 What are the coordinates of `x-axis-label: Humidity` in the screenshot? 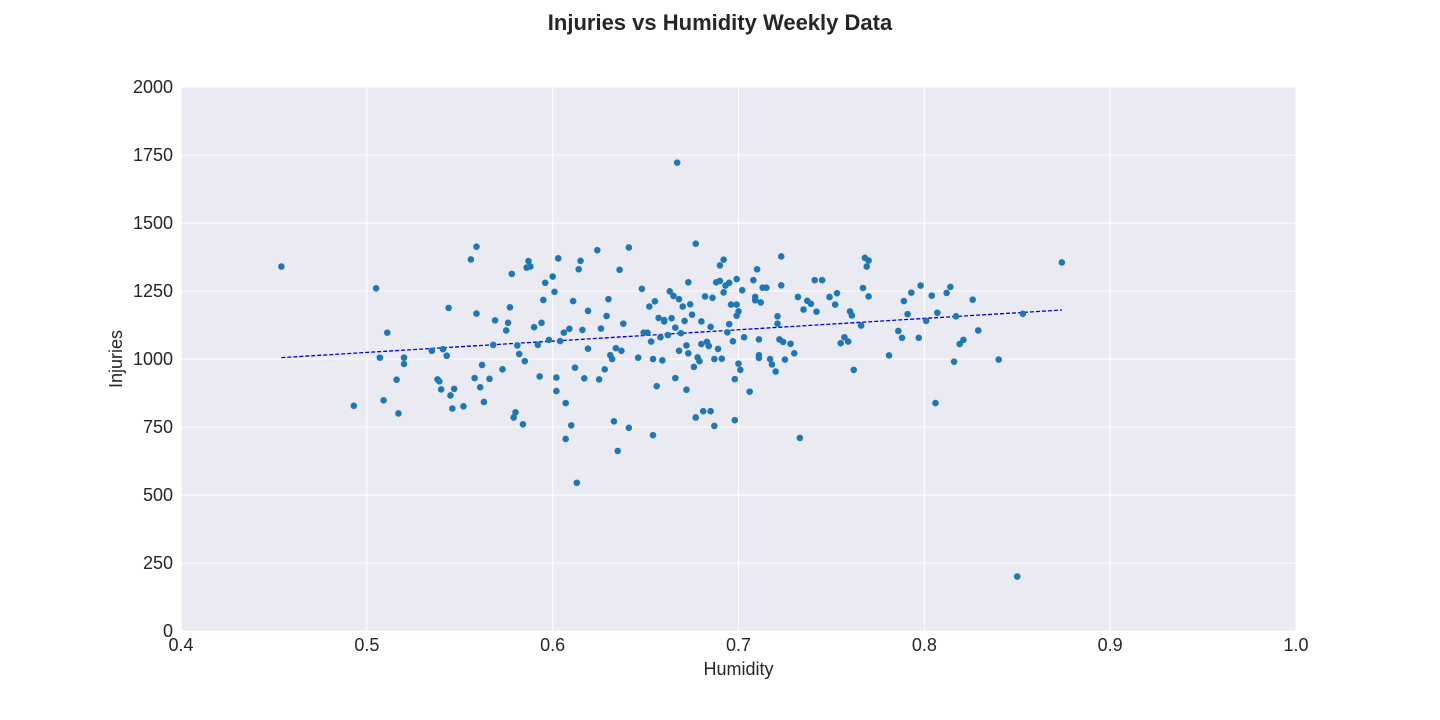 It's located at (738, 669).